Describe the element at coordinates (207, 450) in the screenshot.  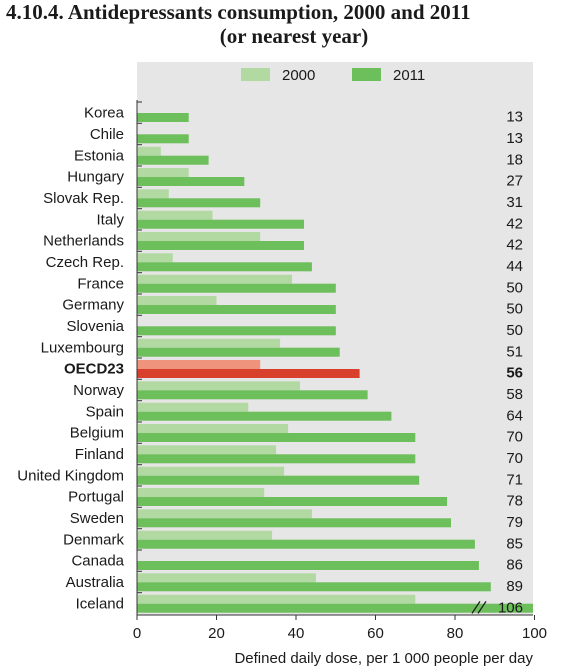
I see `bar-finland-2000` at that location.